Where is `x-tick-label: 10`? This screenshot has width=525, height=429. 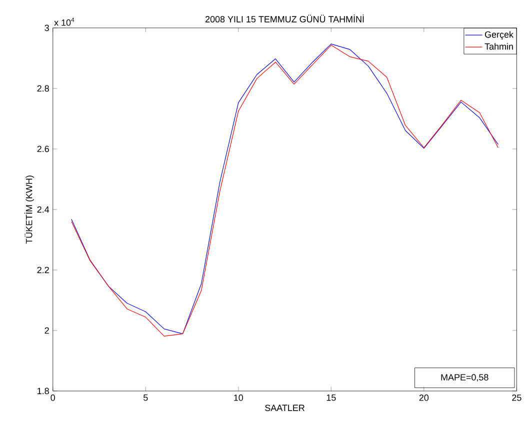 x-tick-label: 10 is located at coordinates (239, 397).